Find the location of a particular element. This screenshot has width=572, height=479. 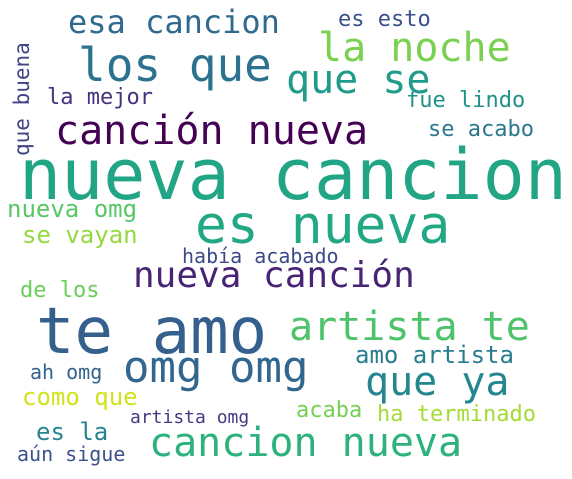

word-la-noche: la noche is located at coordinates (414, 48).